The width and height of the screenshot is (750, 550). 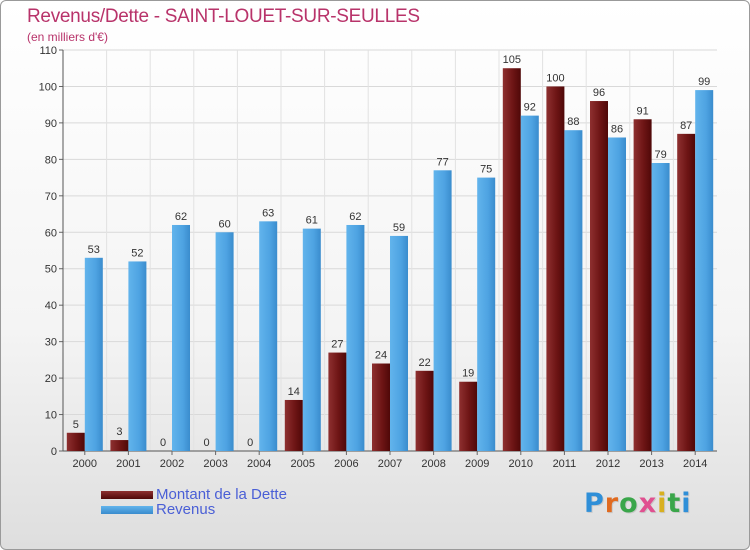 What do you see at coordinates (686, 292) in the screenshot?
I see `bar-debt-2014` at bounding box center [686, 292].